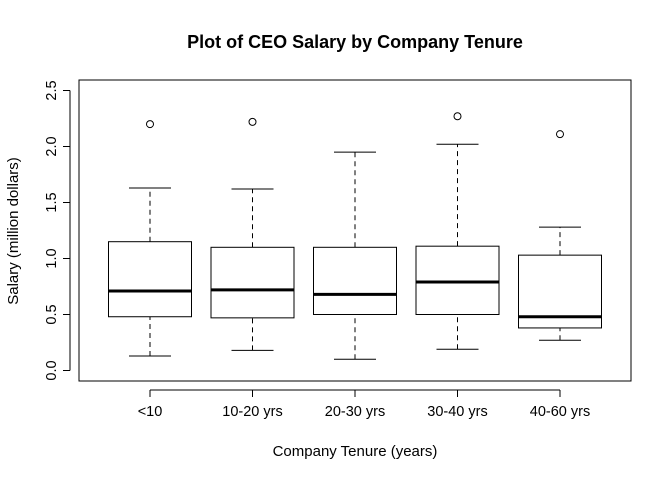  Describe the element at coordinates (457, 412) in the screenshot. I see `x-tick-label: 30-40 yrs` at that location.